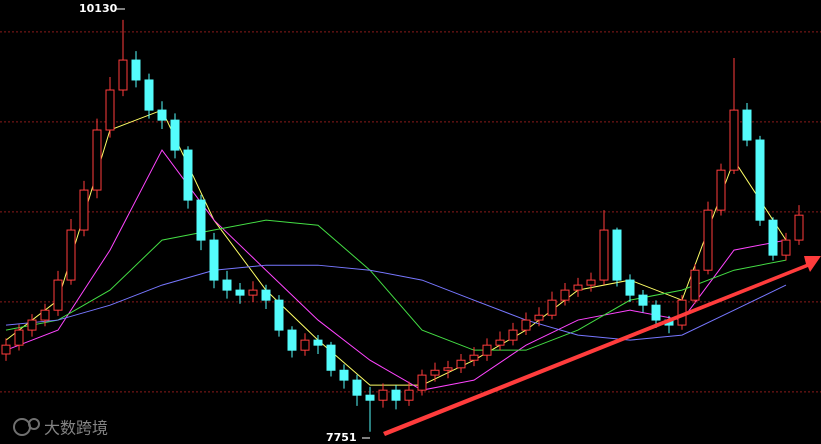  Describe the element at coordinates (341, 437) in the screenshot. I see `low-label: 7751` at that location.